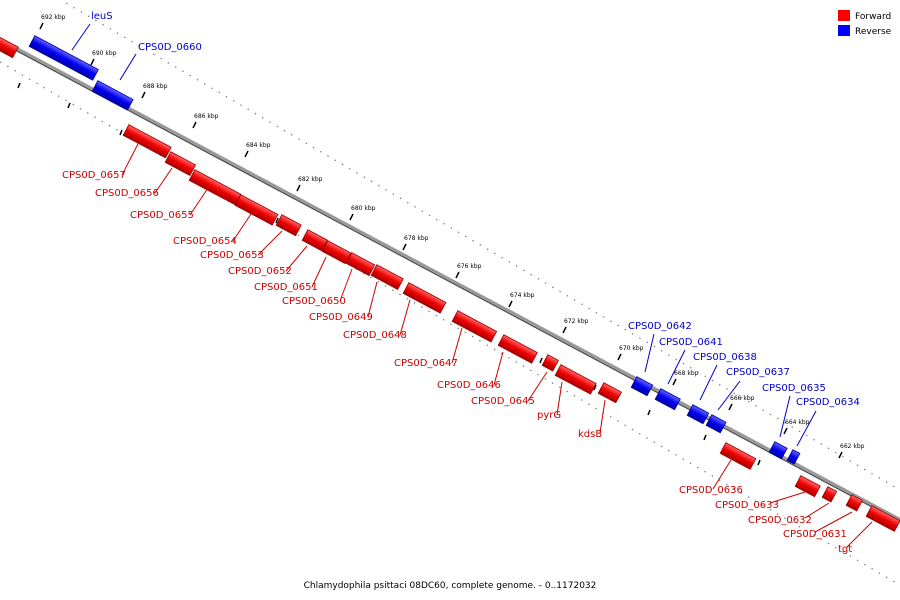 The width and height of the screenshot is (900, 600). What do you see at coordinates (146, 76) in the screenshot?
I see `gene-cps0d_0660: CPS0D_0660` at bounding box center [146, 76].